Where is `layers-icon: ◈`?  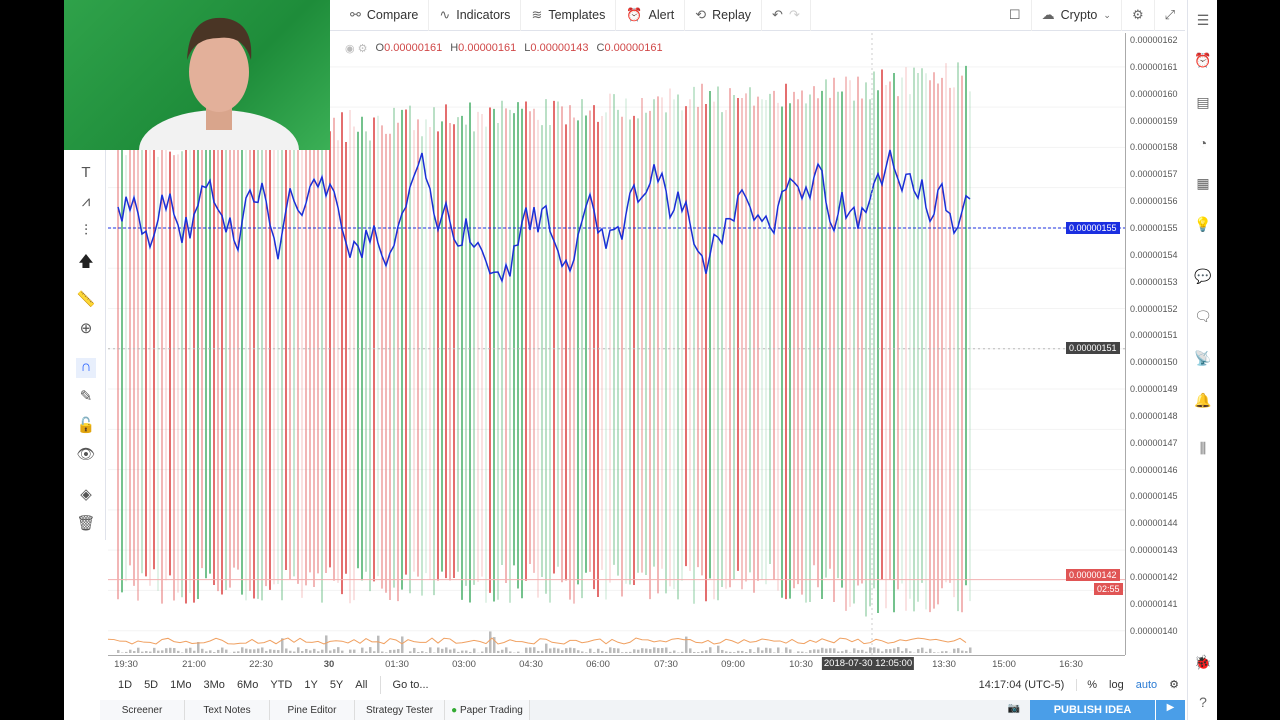
layers-icon: ◈ is located at coordinates (86, 494).